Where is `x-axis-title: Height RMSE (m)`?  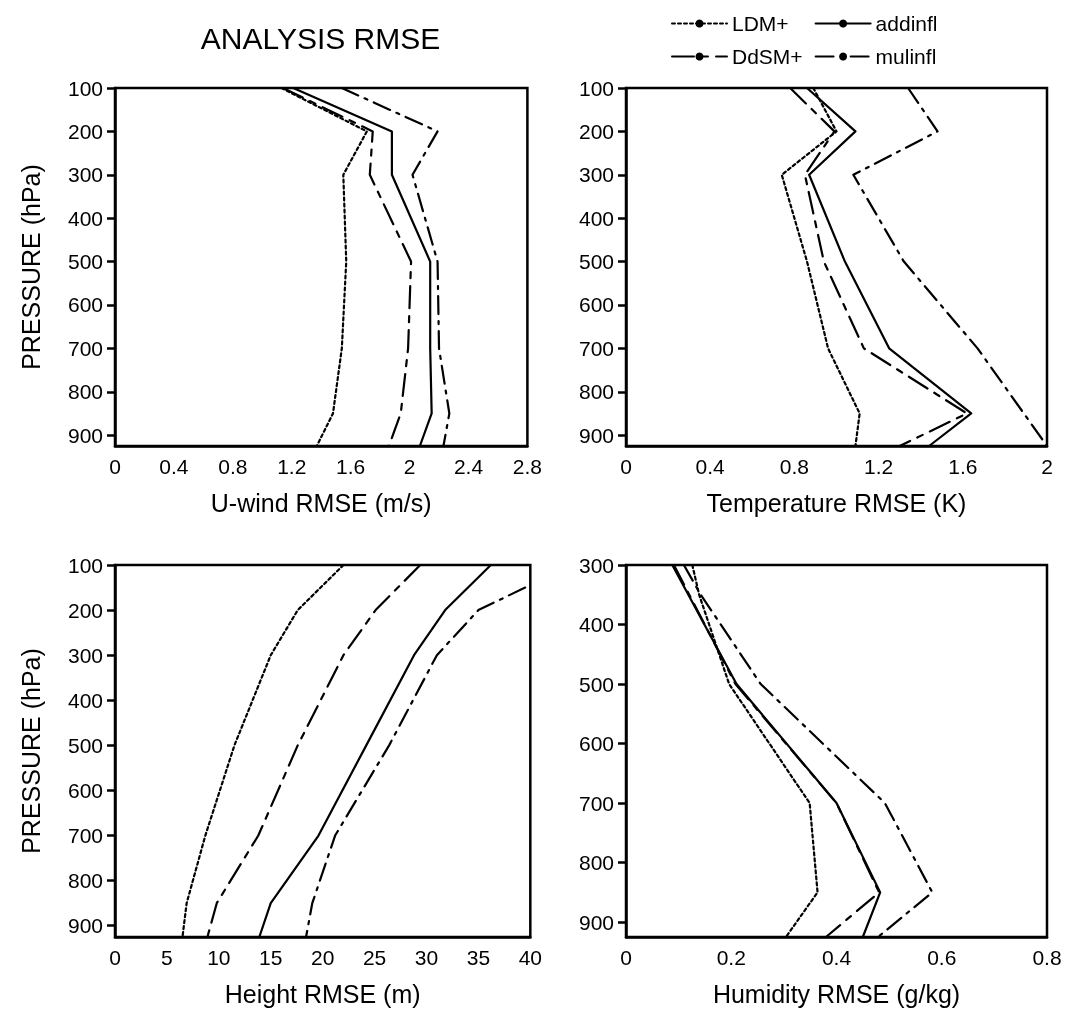
x-axis-title: Height RMSE (m) is located at coordinates (322, 993).